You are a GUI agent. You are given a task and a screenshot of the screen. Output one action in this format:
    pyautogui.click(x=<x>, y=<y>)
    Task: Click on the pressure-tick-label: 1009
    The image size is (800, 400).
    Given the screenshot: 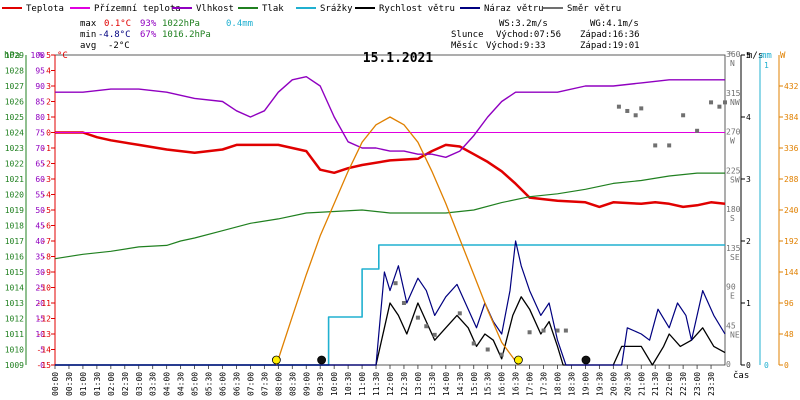 What is the action you would take?
    pyautogui.click(x=14, y=365)
    